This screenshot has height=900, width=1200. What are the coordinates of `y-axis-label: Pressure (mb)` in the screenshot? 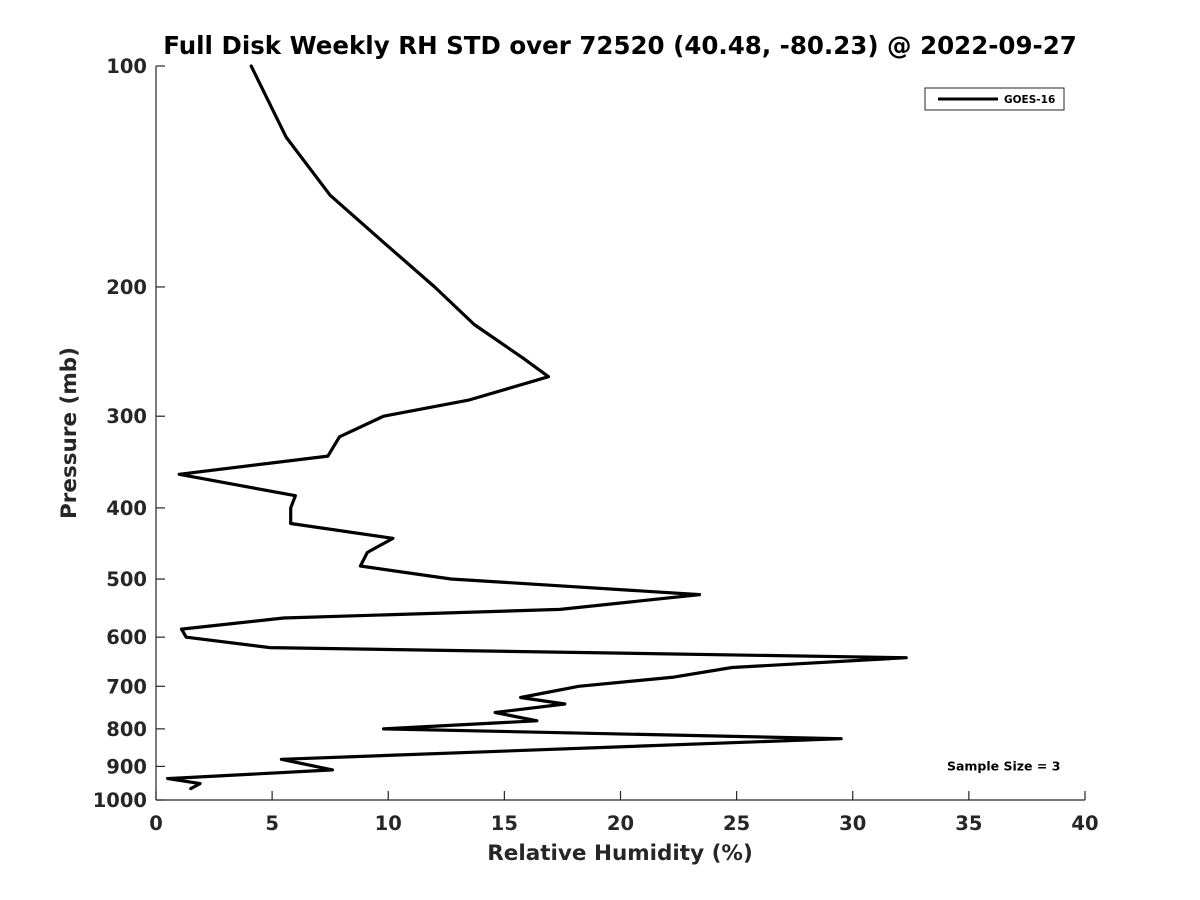 It's located at (69, 433).